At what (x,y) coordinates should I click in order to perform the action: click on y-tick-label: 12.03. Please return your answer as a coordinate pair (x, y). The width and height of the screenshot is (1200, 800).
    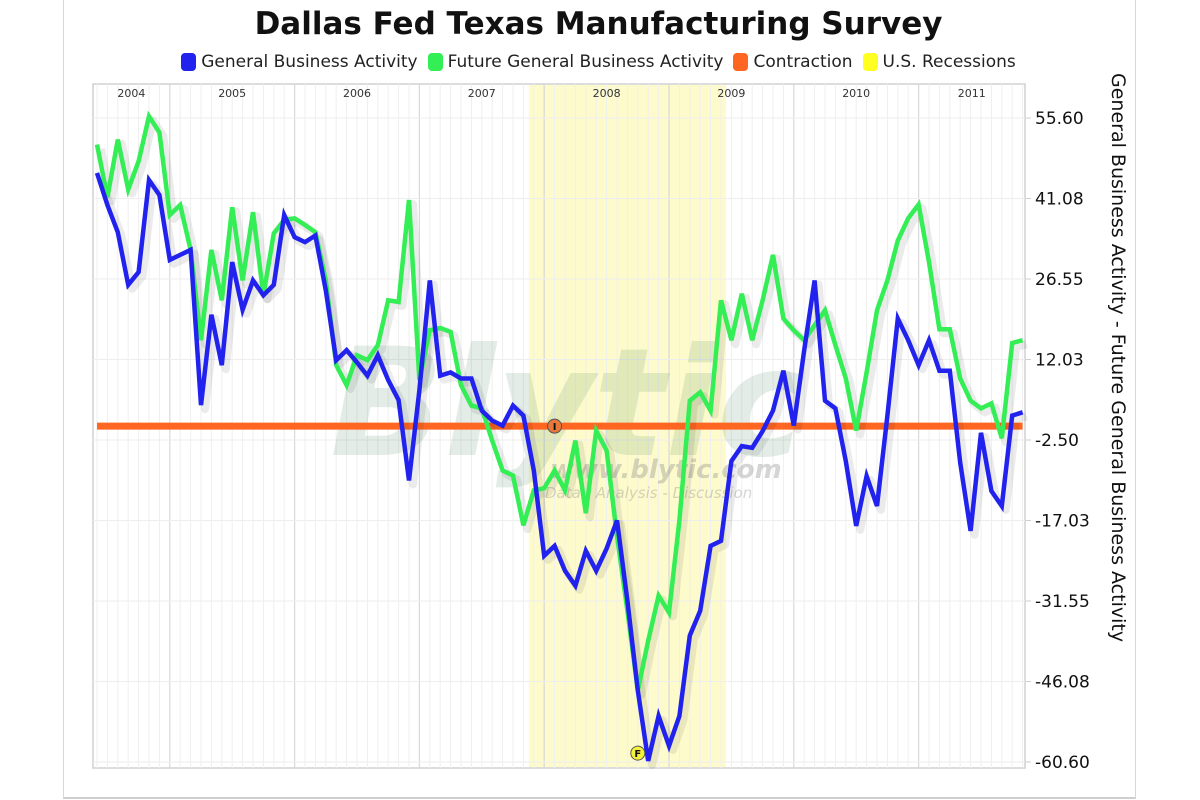
    Looking at the image, I should click on (1059, 360).